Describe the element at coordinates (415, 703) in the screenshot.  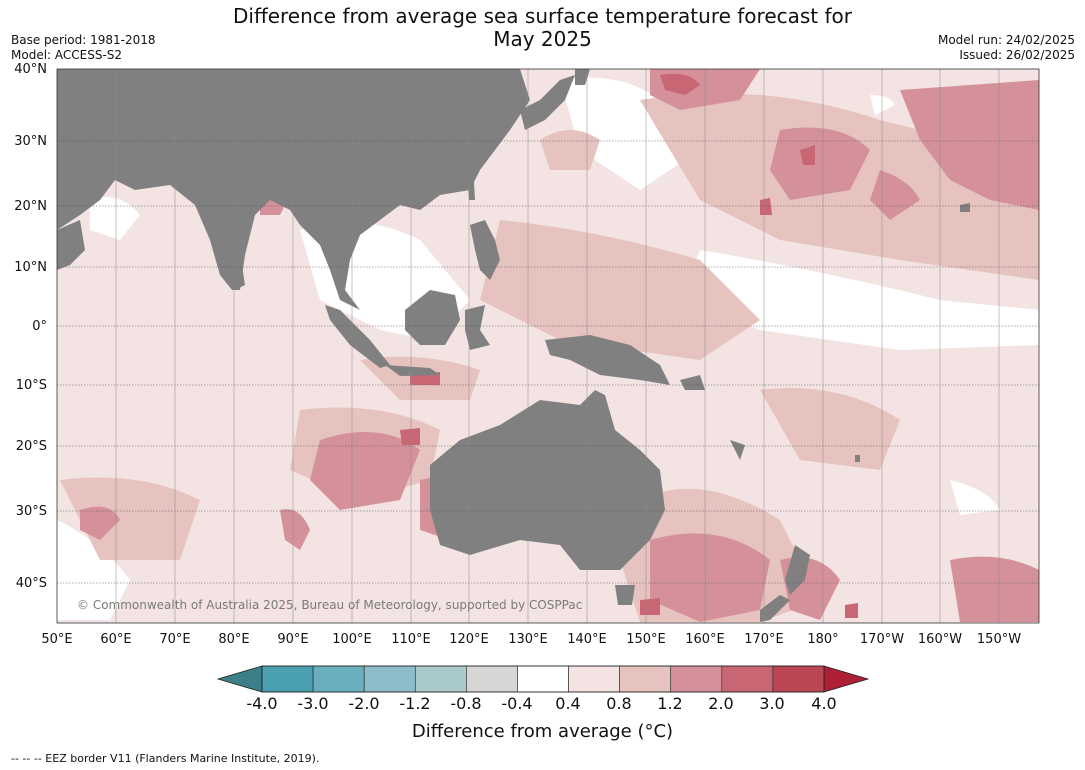
I see `colorbar-tick: -1.2` at that location.